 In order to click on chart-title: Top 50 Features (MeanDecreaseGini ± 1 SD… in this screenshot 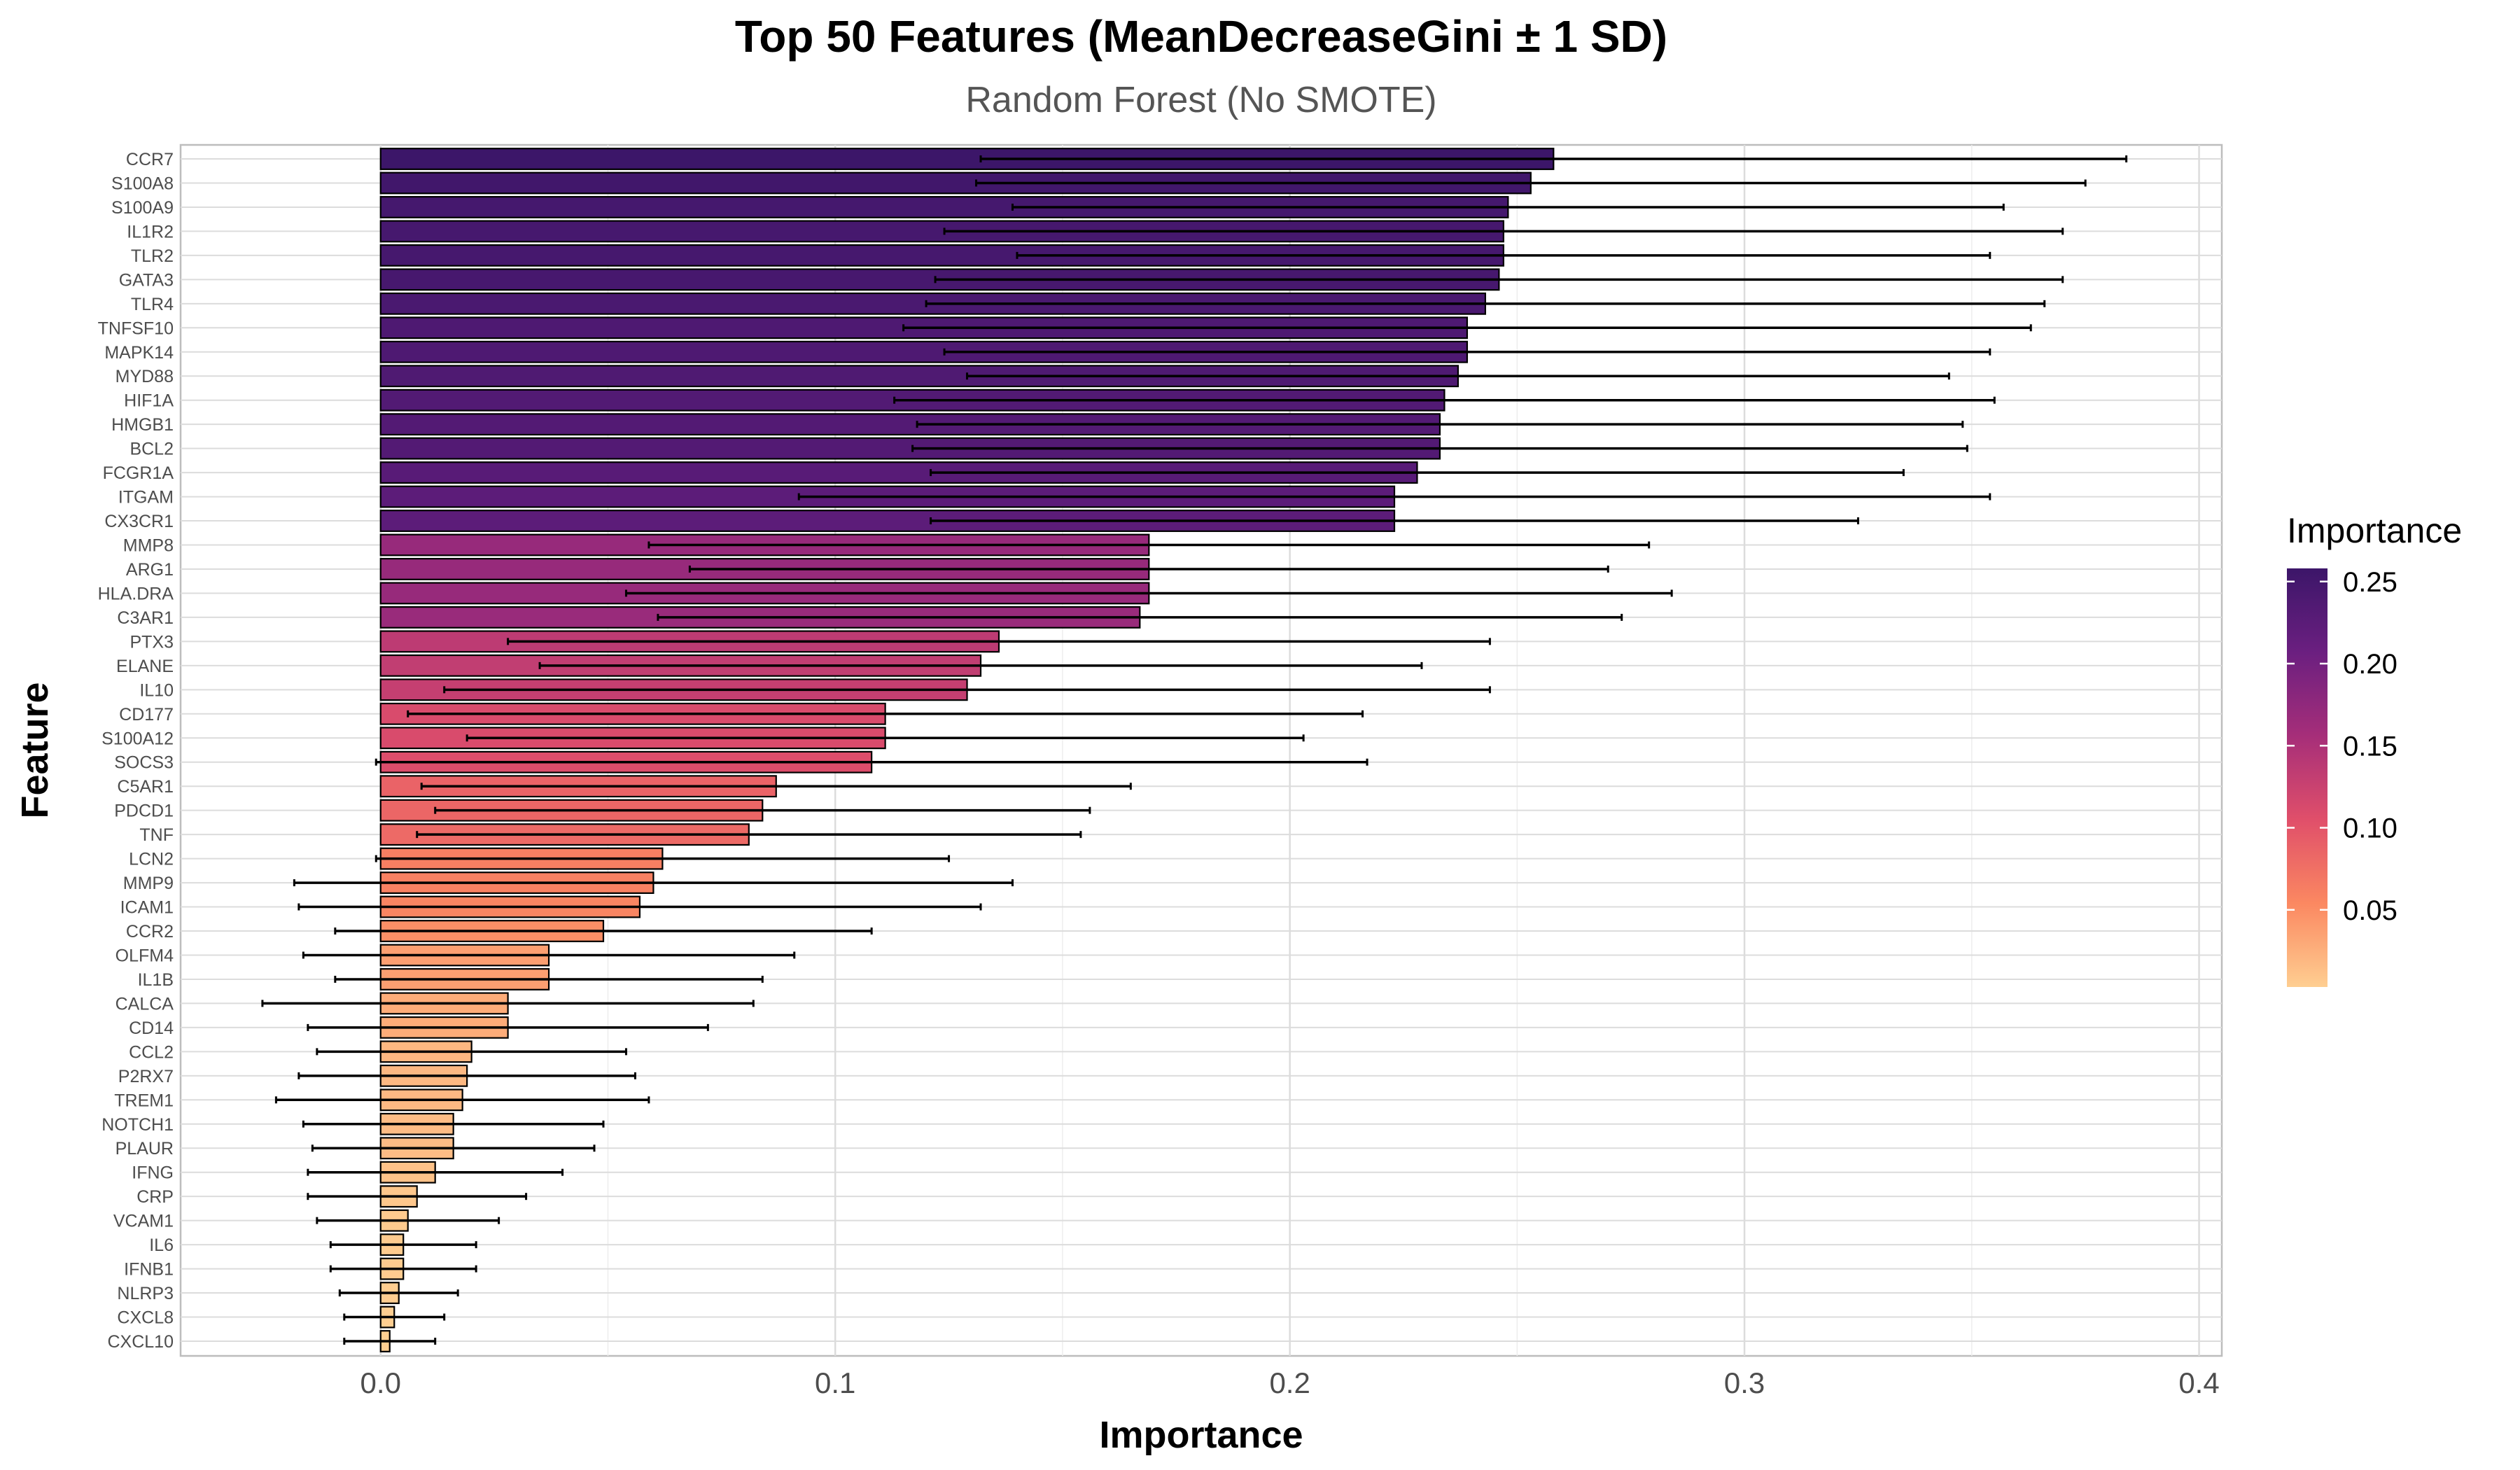, I will do `click(1201, 36)`.